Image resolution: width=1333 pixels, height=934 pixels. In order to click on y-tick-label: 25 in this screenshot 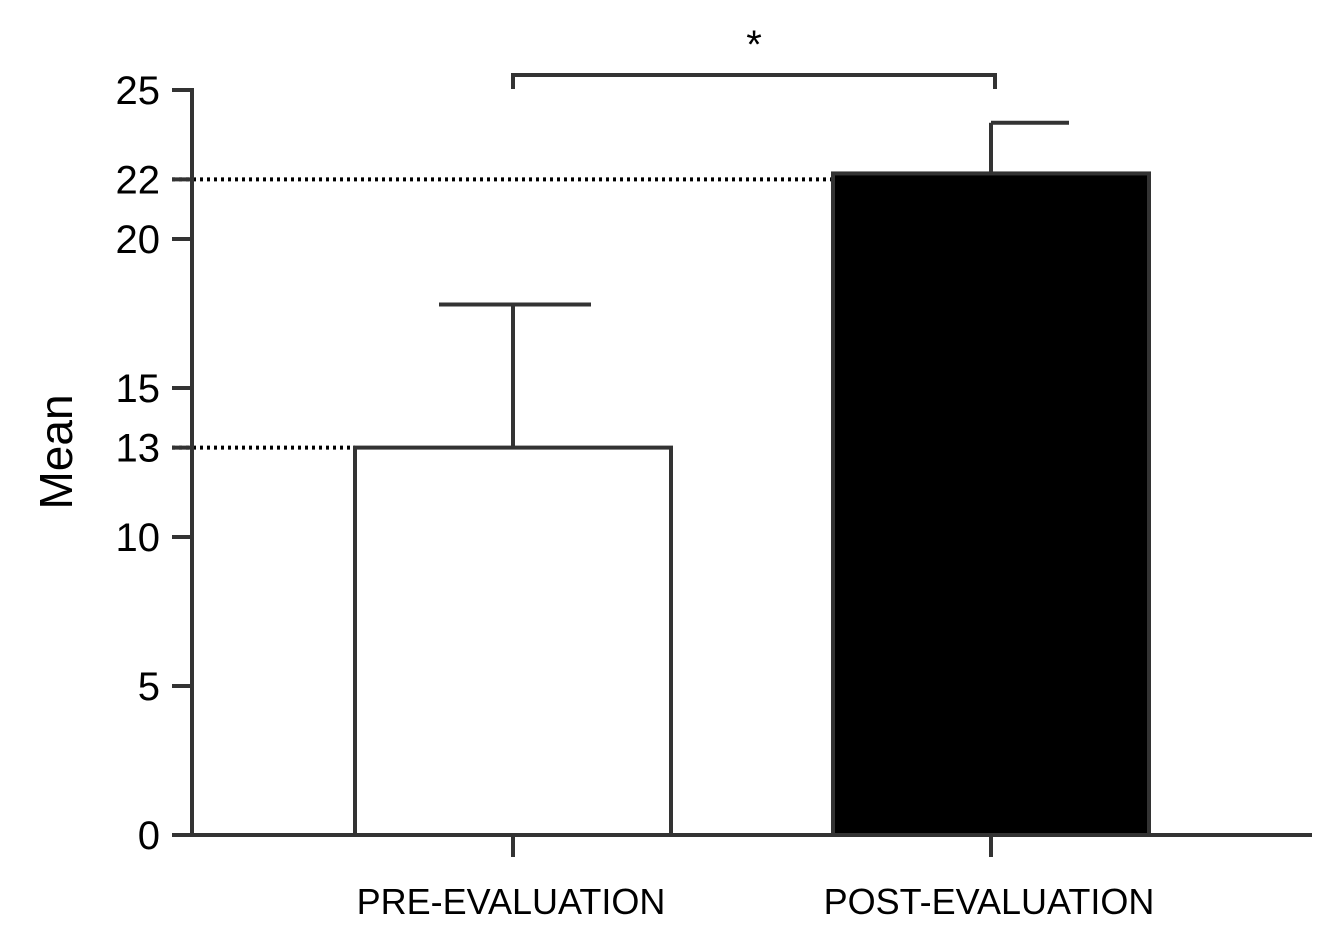, I will do `click(138, 91)`.